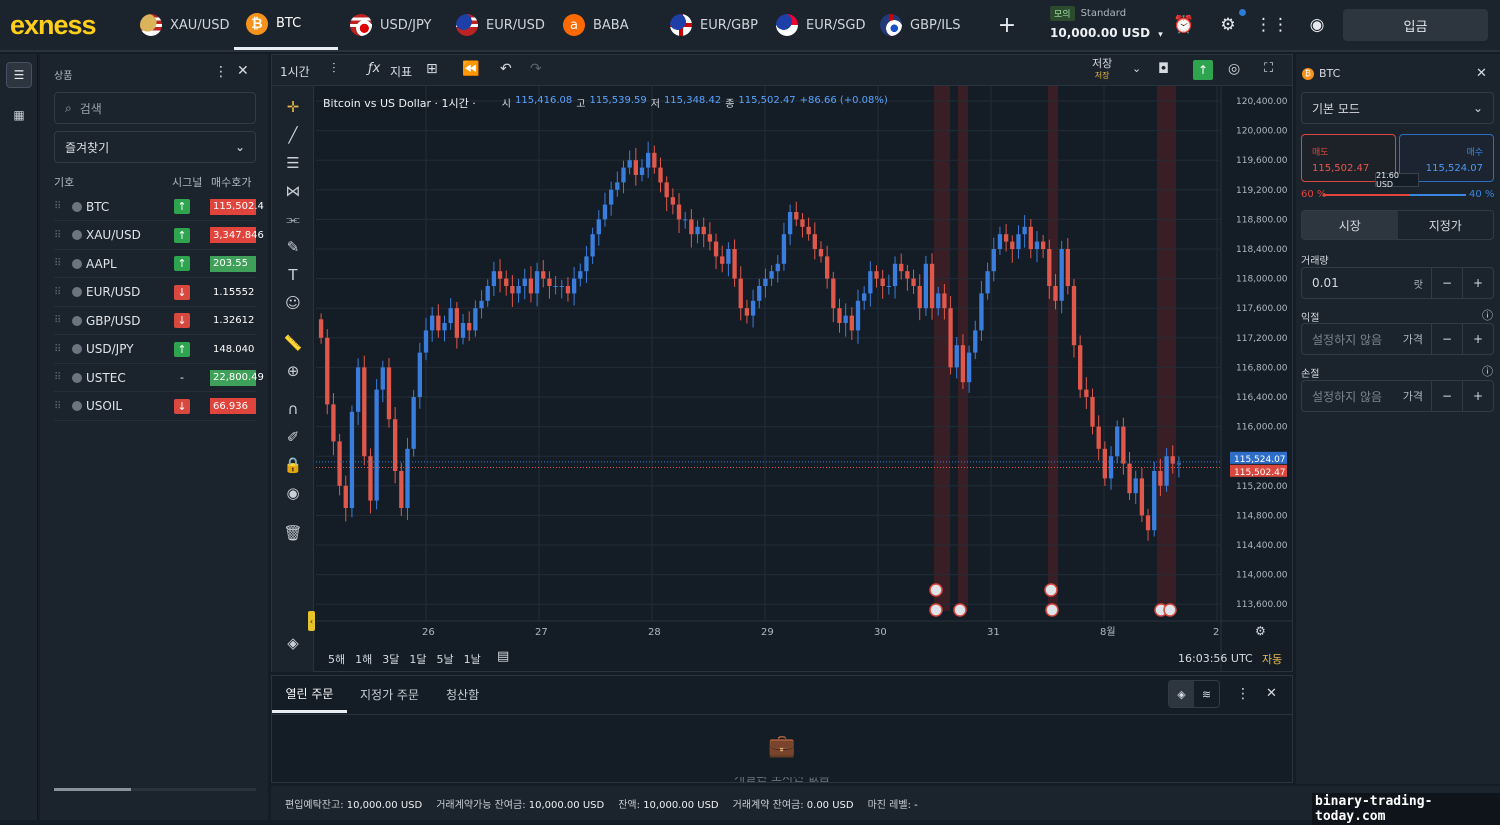 The width and height of the screenshot is (1500, 825). Describe the element at coordinates (1164, 69) in the screenshot. I see `camera-icon: ◘` at that location.